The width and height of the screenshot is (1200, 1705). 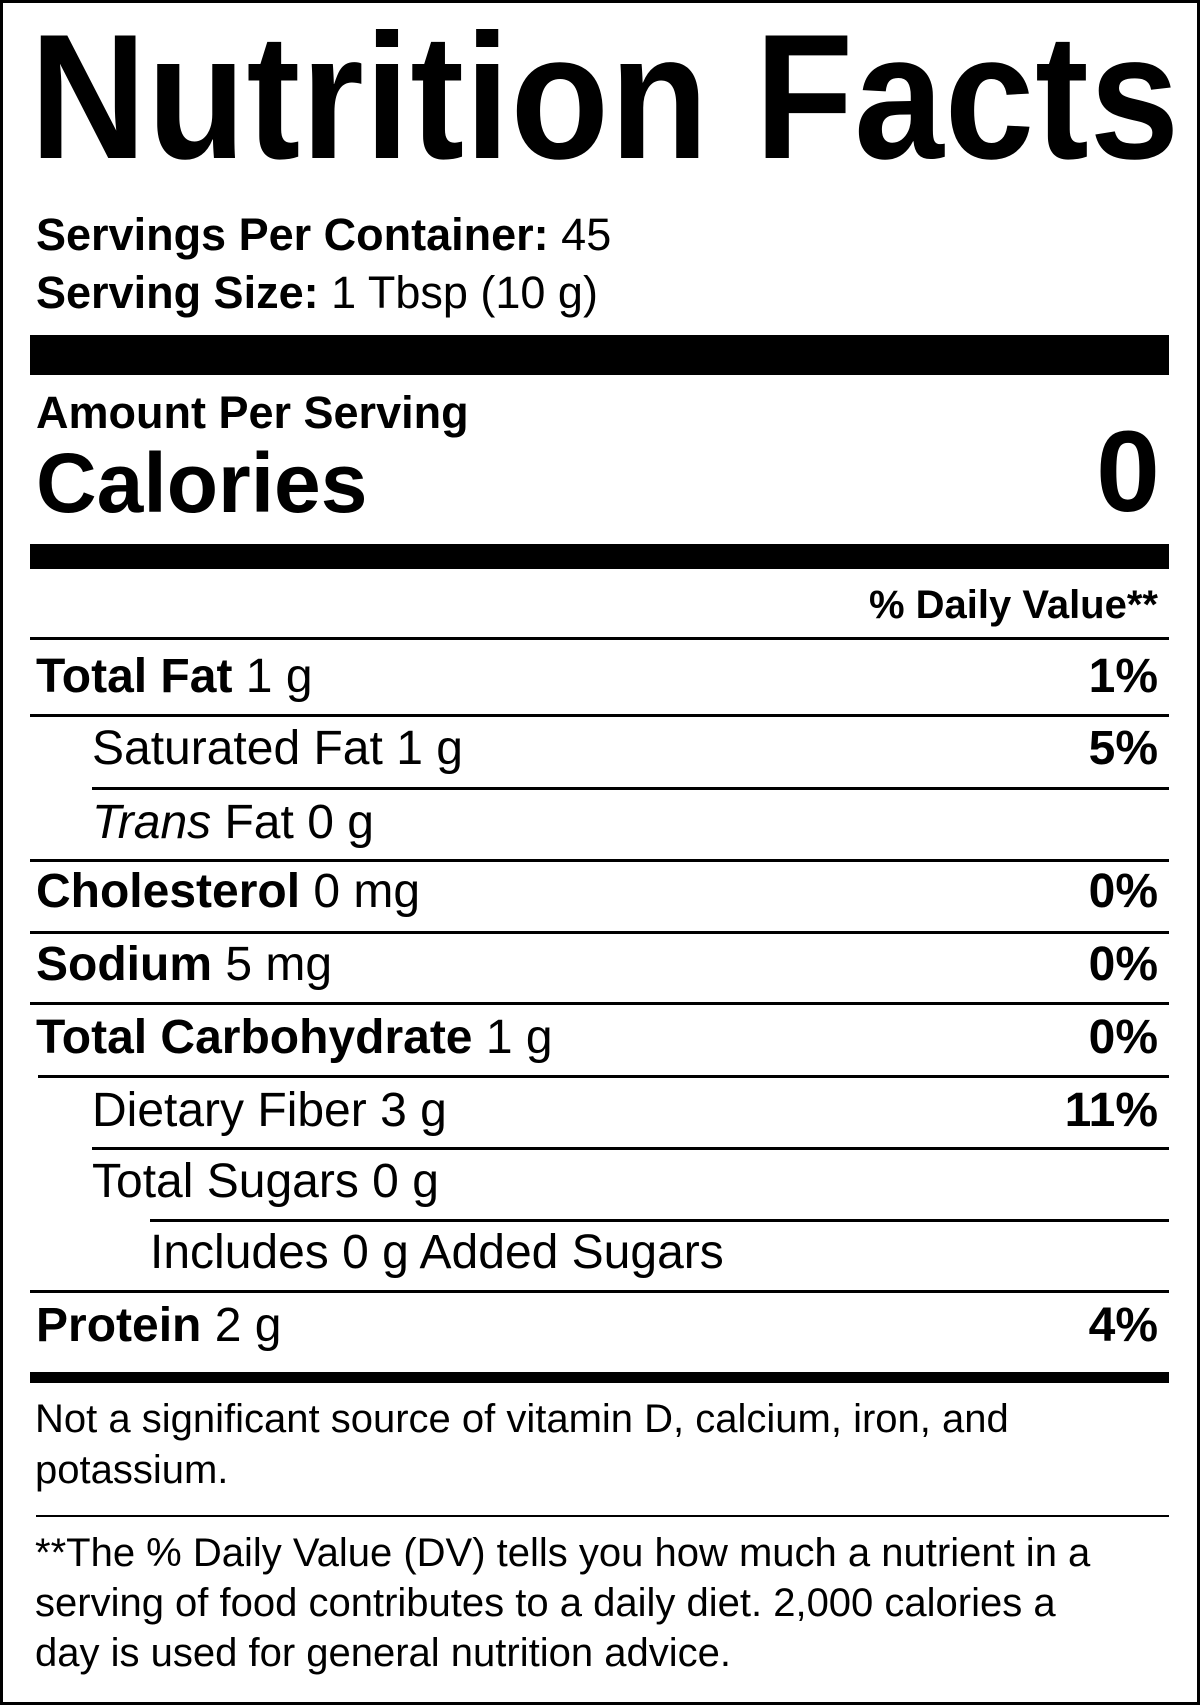 I want to click on dv-cholesterol: 0%, so click(x=1123, y=891).